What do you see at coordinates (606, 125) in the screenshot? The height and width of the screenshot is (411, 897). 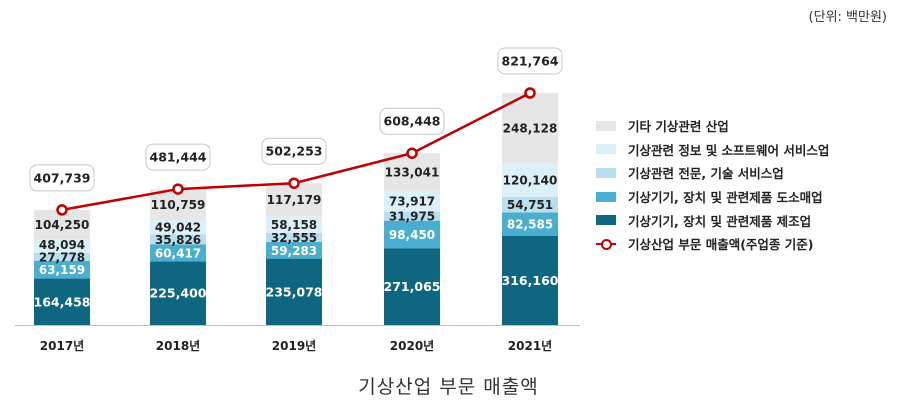 I see `legend-swatch-etc` at bounding box center [606, 125].